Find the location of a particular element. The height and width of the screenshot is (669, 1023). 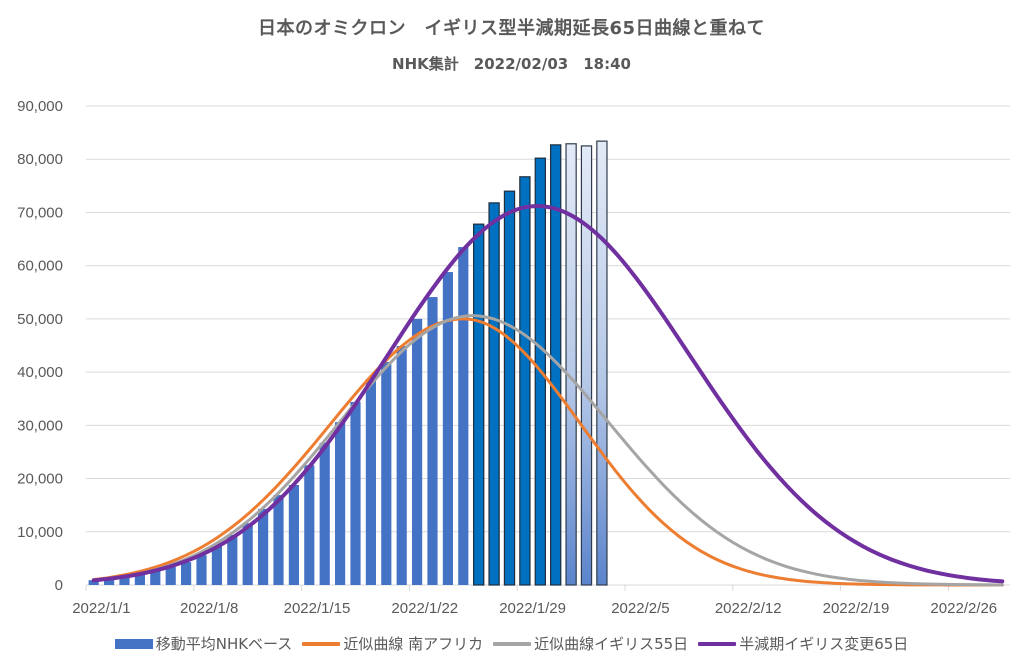

x-tick-label: 2022/1/1 is located at coordinates (101, 608).